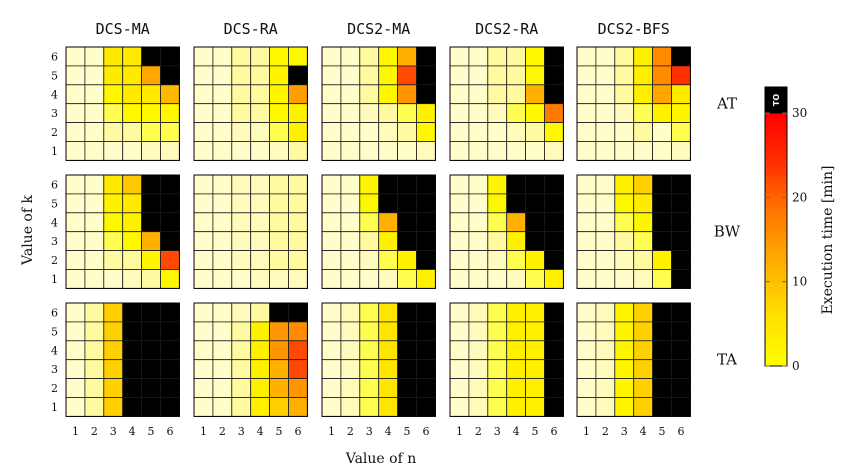 Image resolution: width=850 pixels, height=472 pixels. I want to click on x-tick-label: 6, so click(553, 431).